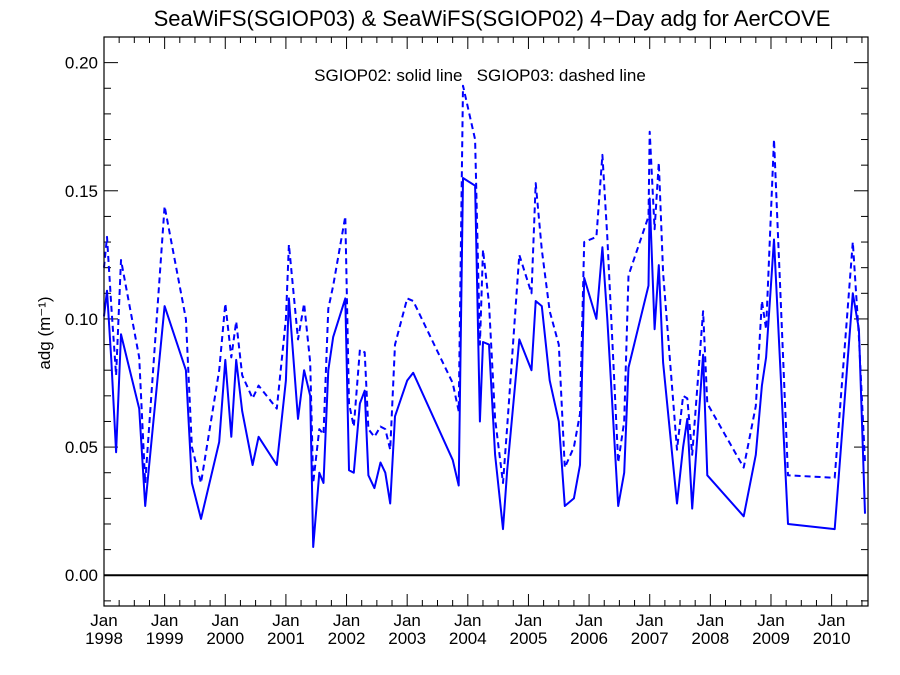 The image size is (900, 675). Describe the element at coordinates (81, 447) in the screenshot. I see `y-tick-label: 0.05` at that location.